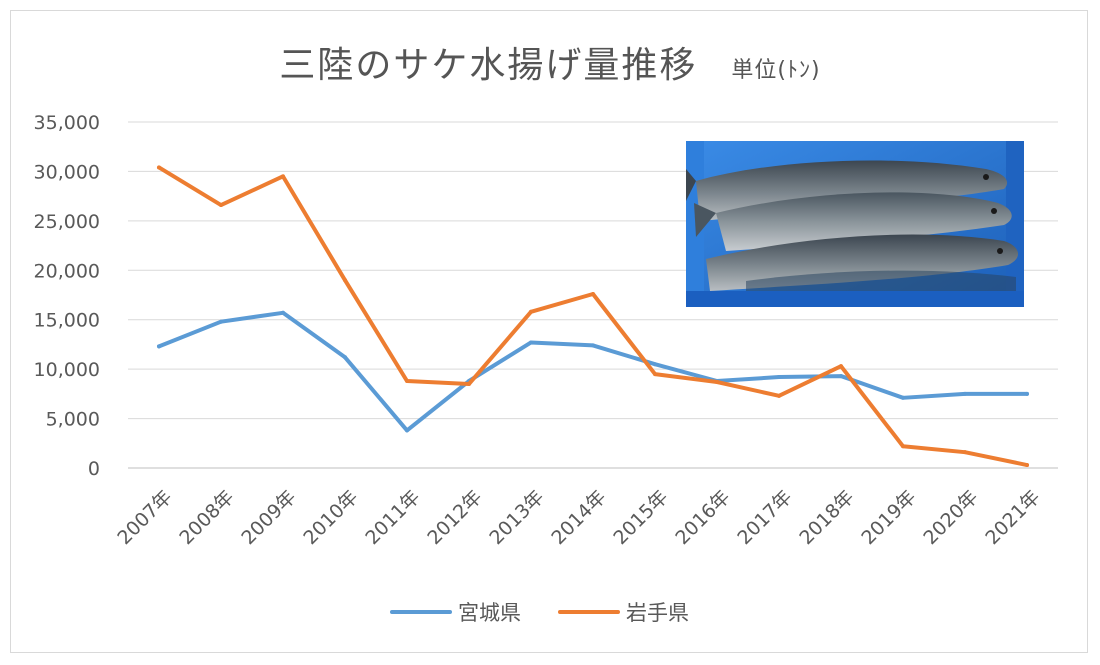  Describe the element at coordinates (764, 517) in the screenshot. I see `x-tick-label: 2017年` at that location.